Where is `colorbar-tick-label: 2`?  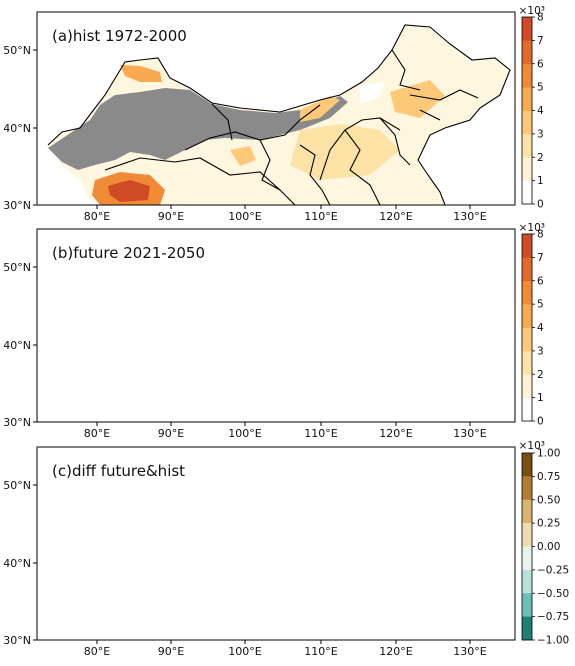 colorbar-tick-label: 2 is located at coordinates (540, 158).